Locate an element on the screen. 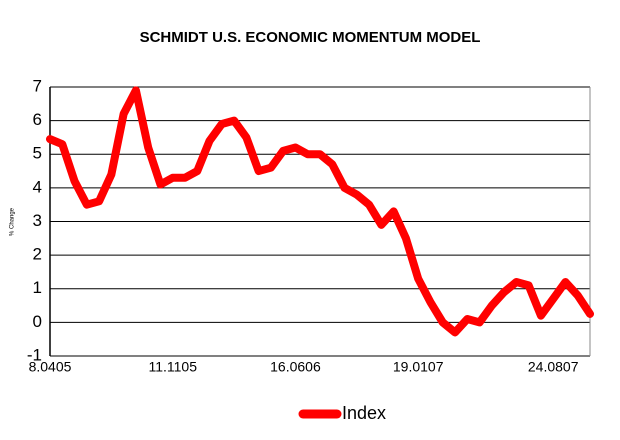 This screenshot has height=440, width=620. x-tick-label: 16.0606 is located at coordinates (295, 367).